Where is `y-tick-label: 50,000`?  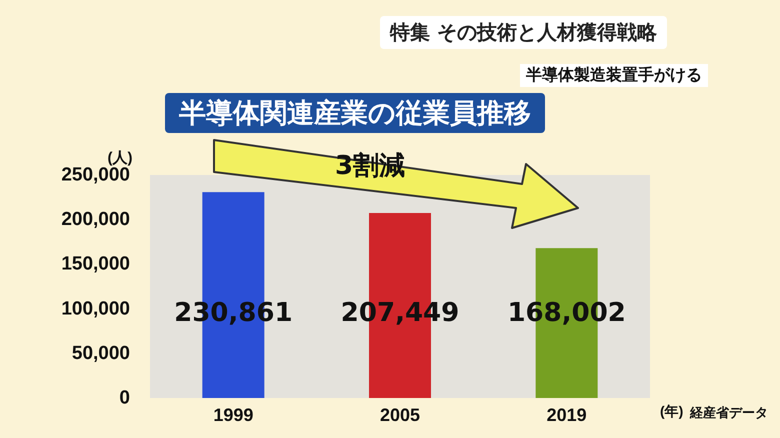 y-tick-label: 50,000 is located at coordinates (101, 353).